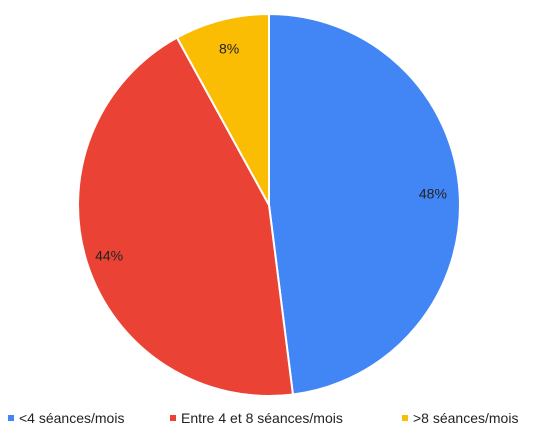  I want to click on legend-label-less-than-4: <4 séances/mois, so click(72, 418).